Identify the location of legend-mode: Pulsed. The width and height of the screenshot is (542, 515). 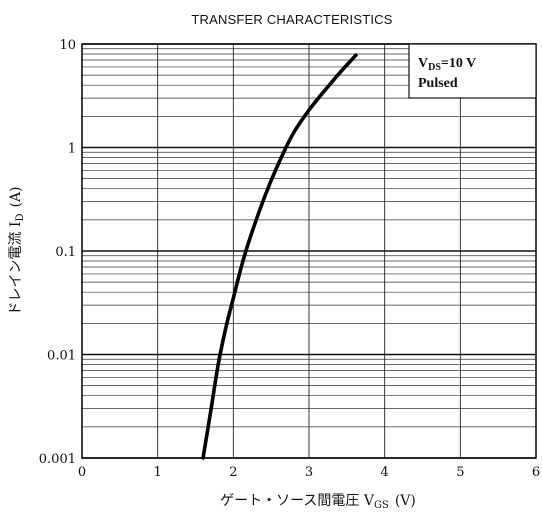
(438, 83).